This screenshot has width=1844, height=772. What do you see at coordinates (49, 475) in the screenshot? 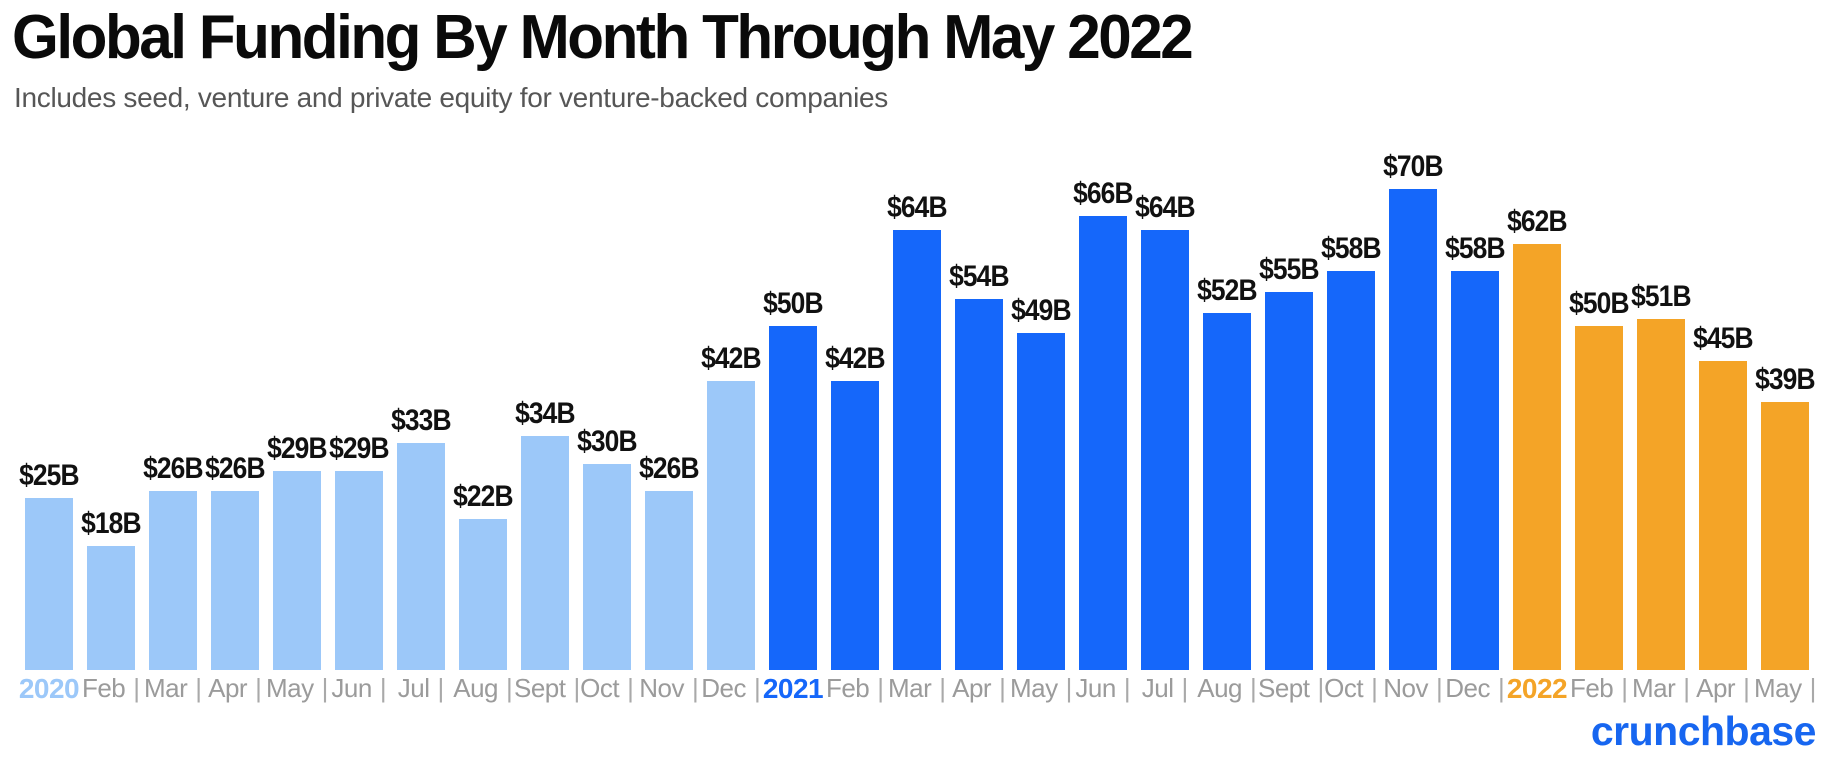
I see `bar-value-label: $25B` at bounding box center [49, 475].